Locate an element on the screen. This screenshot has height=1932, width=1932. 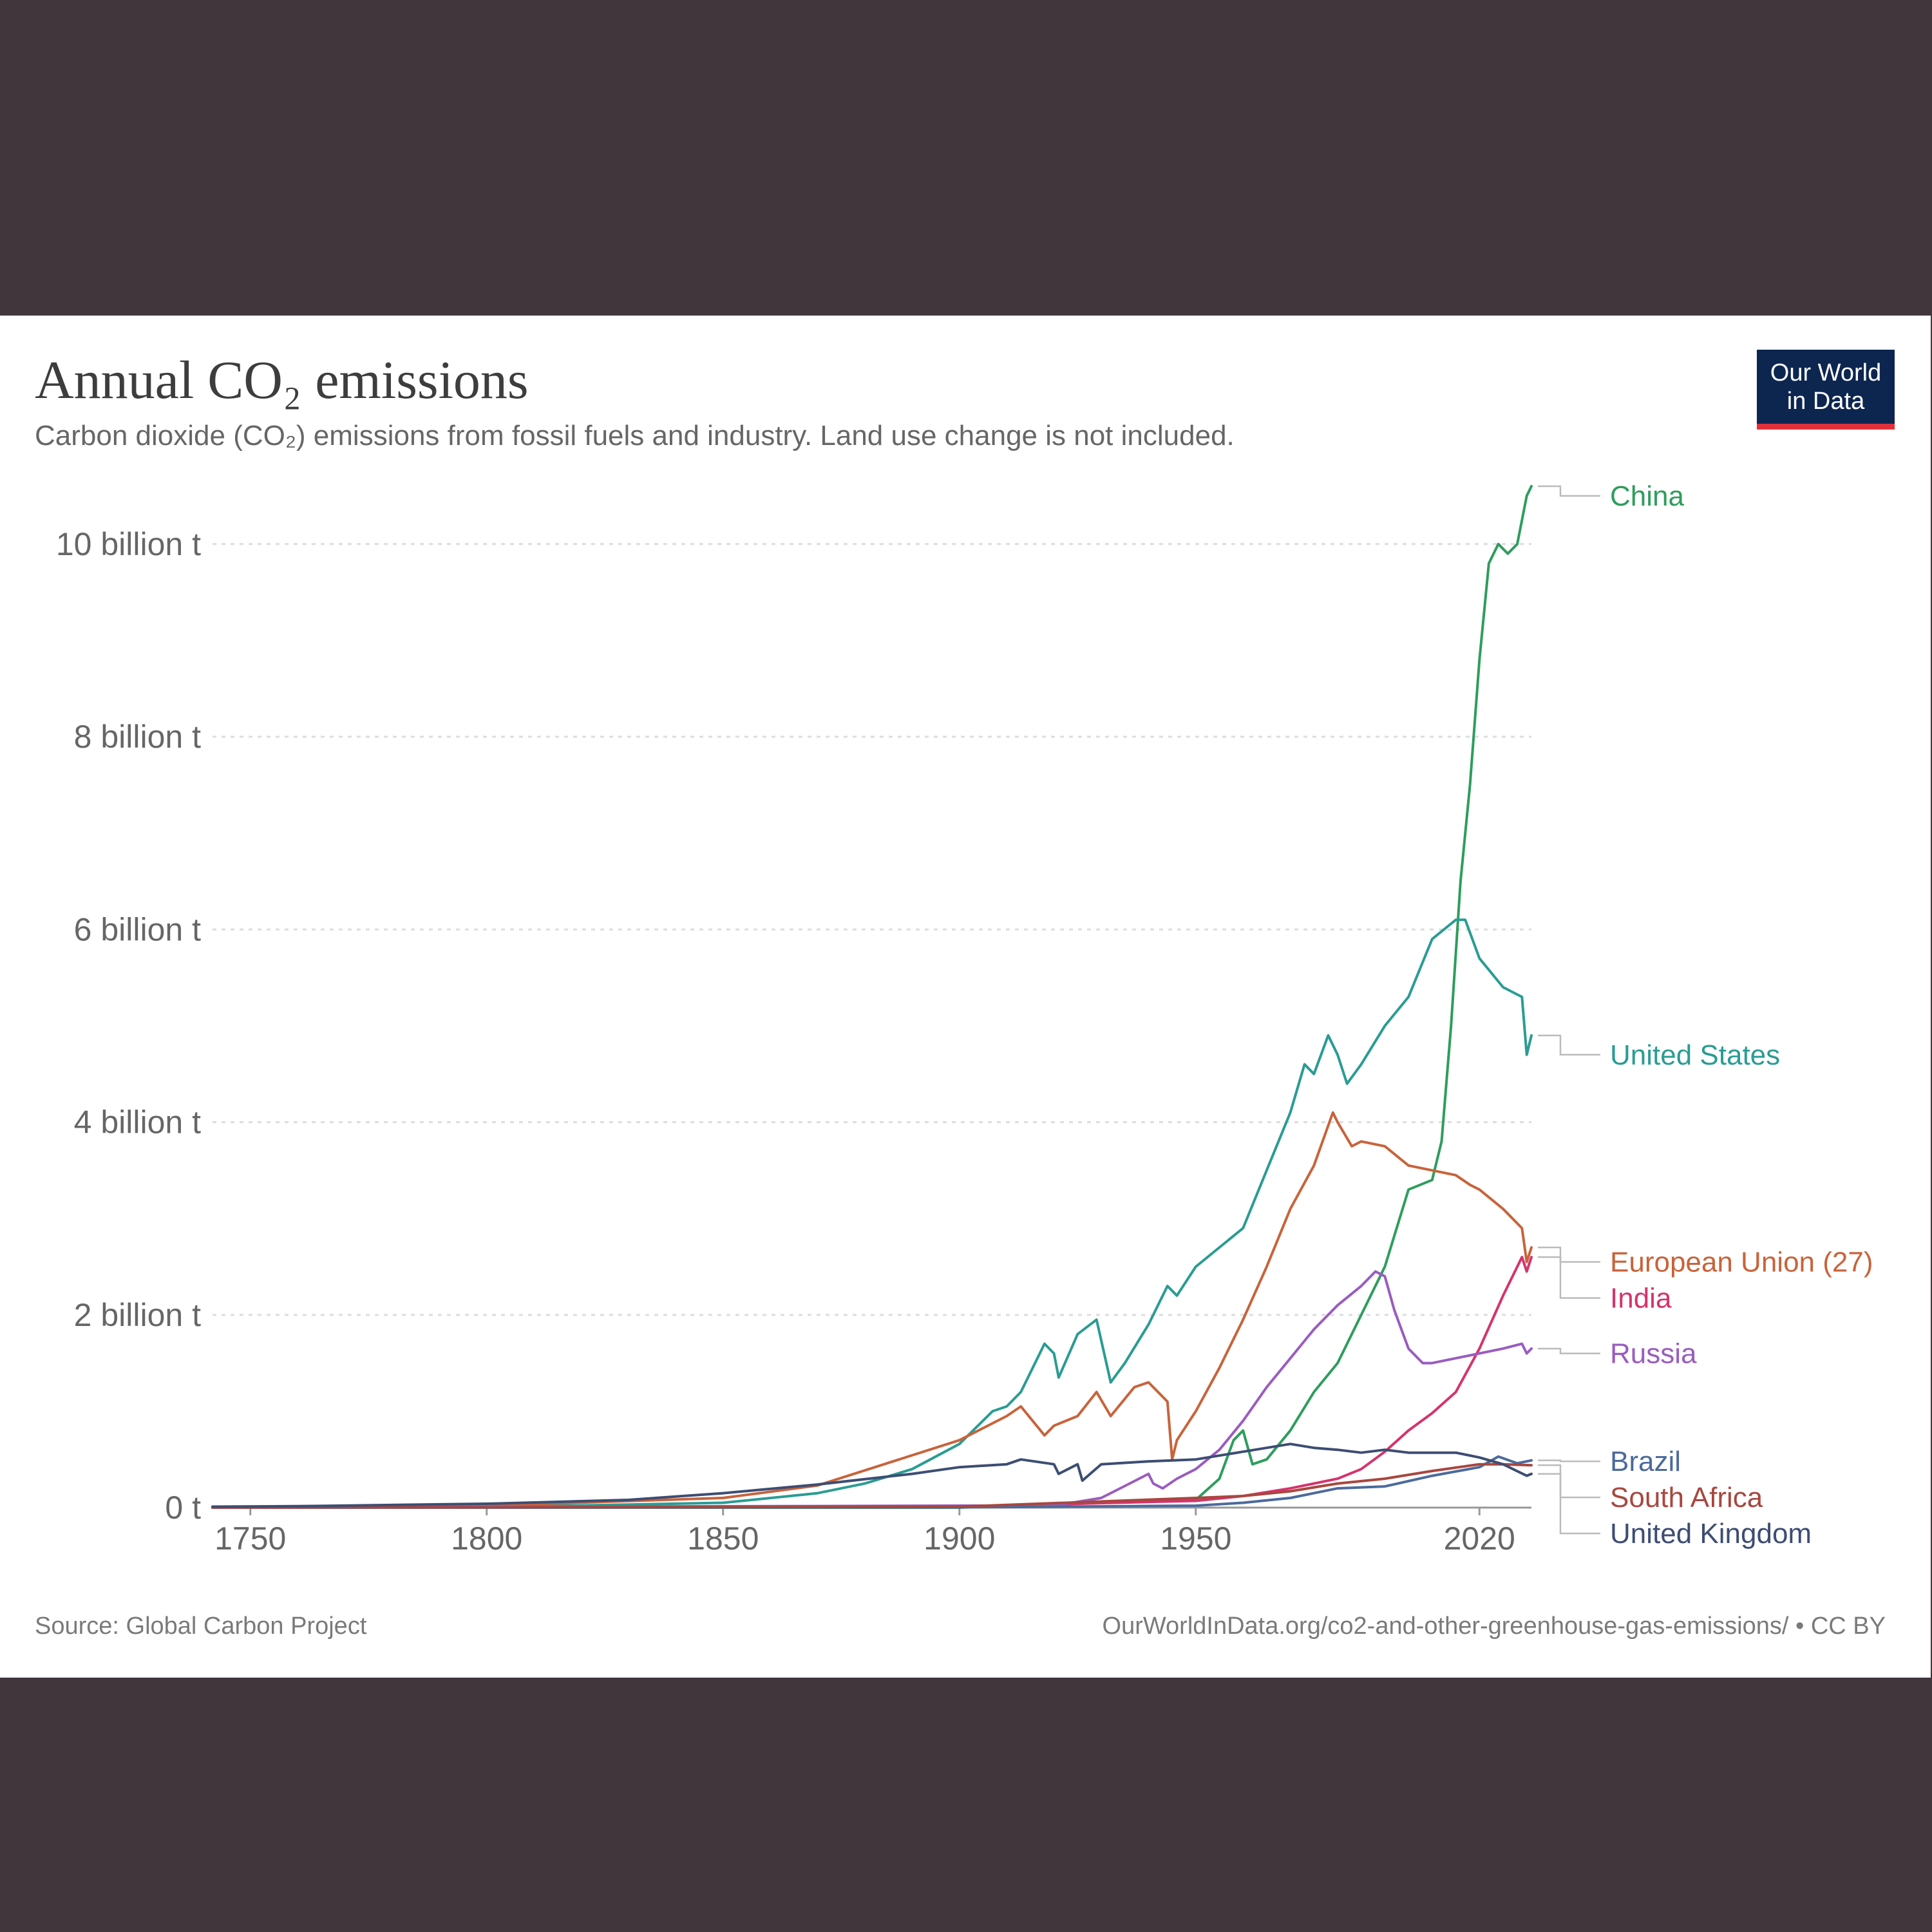
source-note: Source: Global Carbon Project is located at coordinates (201, 1626).